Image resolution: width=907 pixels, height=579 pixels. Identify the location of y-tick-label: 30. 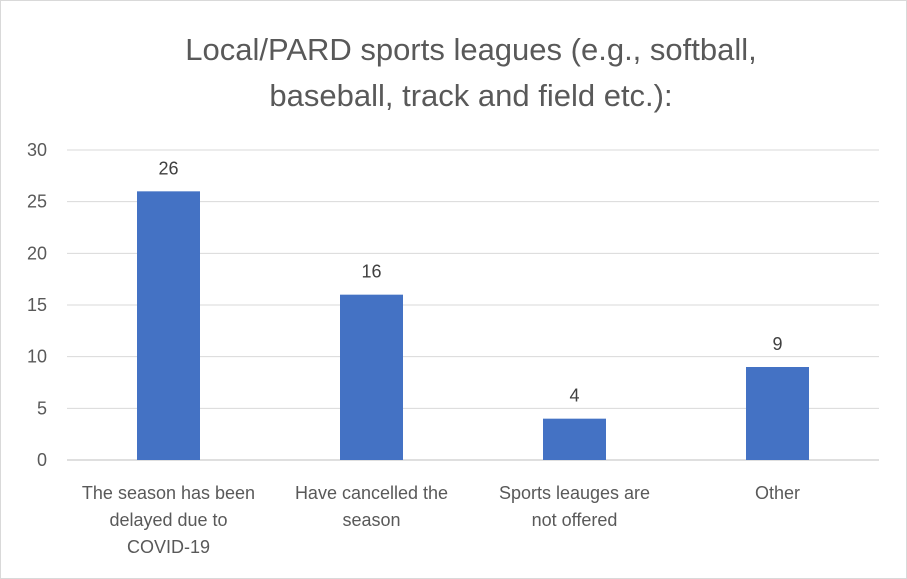
(37, 150).